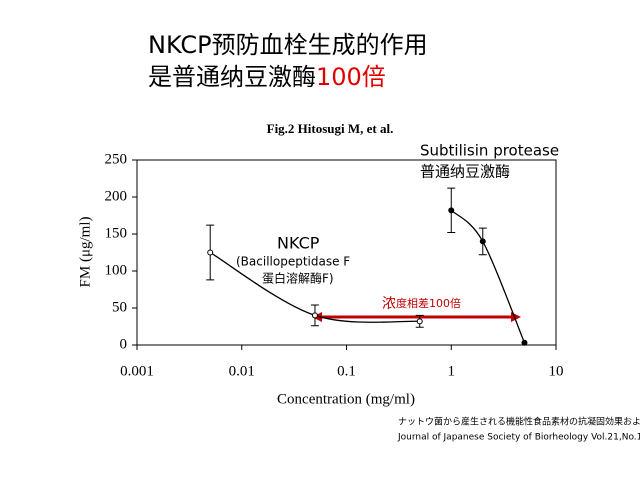  I want to click on annotation: 普通纳豆激酶, so click(465, 172).